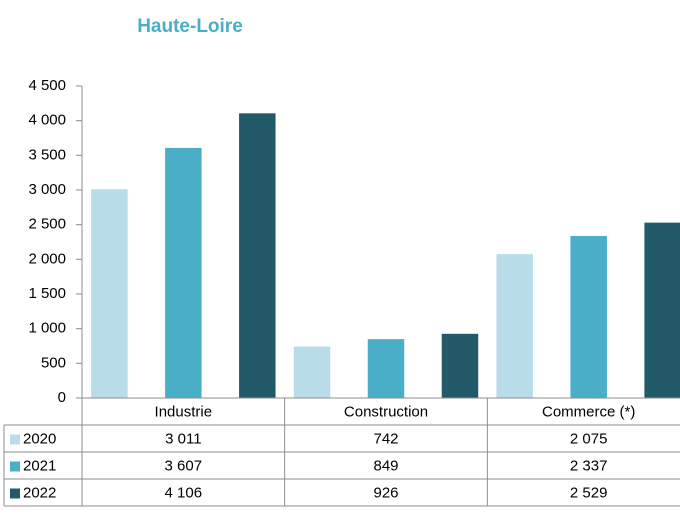 This screenshot has width=680, height=515. What do you see at coordinates (589, 438) in the screenshot?
I see `table-cell: 2 075` at bounding box center [589, 438].